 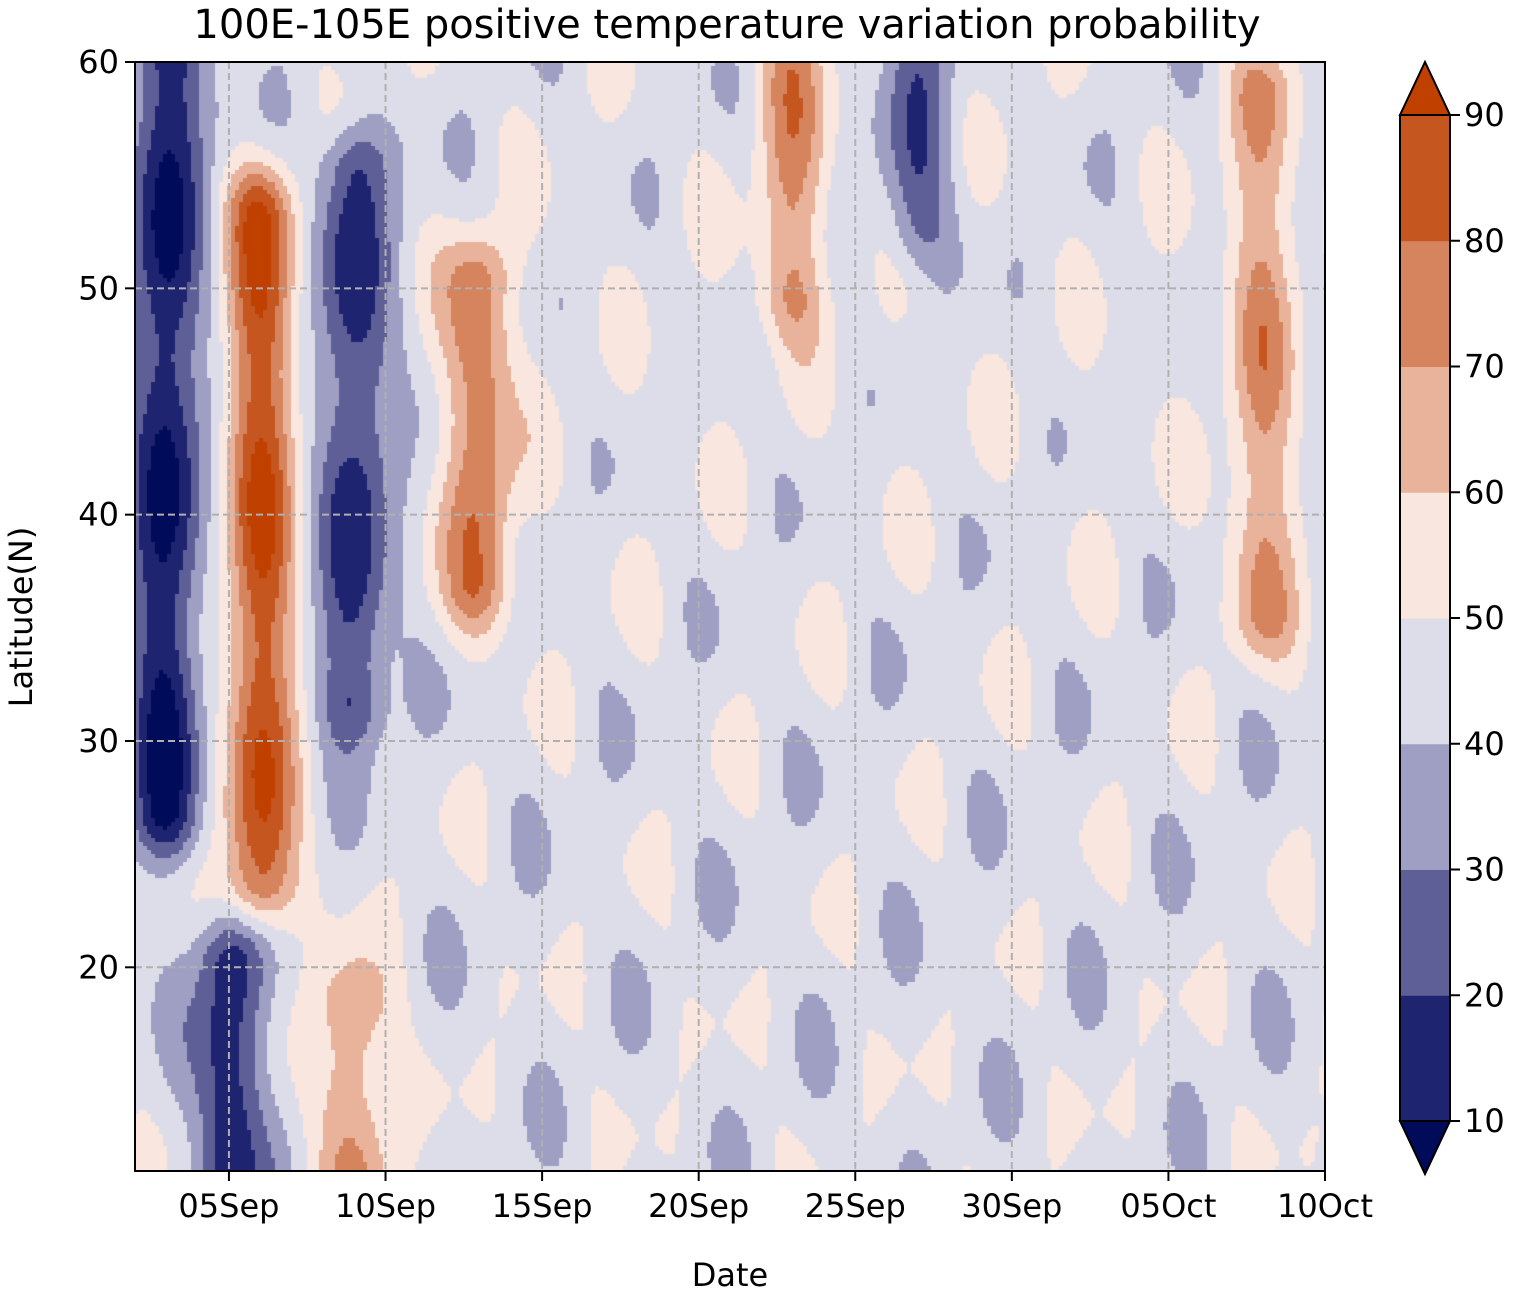 What do you see at coordinates (1484, 618) in the screenshot?
I see `colorbar-tick-label: 50` at bounding box center [1484, 618].